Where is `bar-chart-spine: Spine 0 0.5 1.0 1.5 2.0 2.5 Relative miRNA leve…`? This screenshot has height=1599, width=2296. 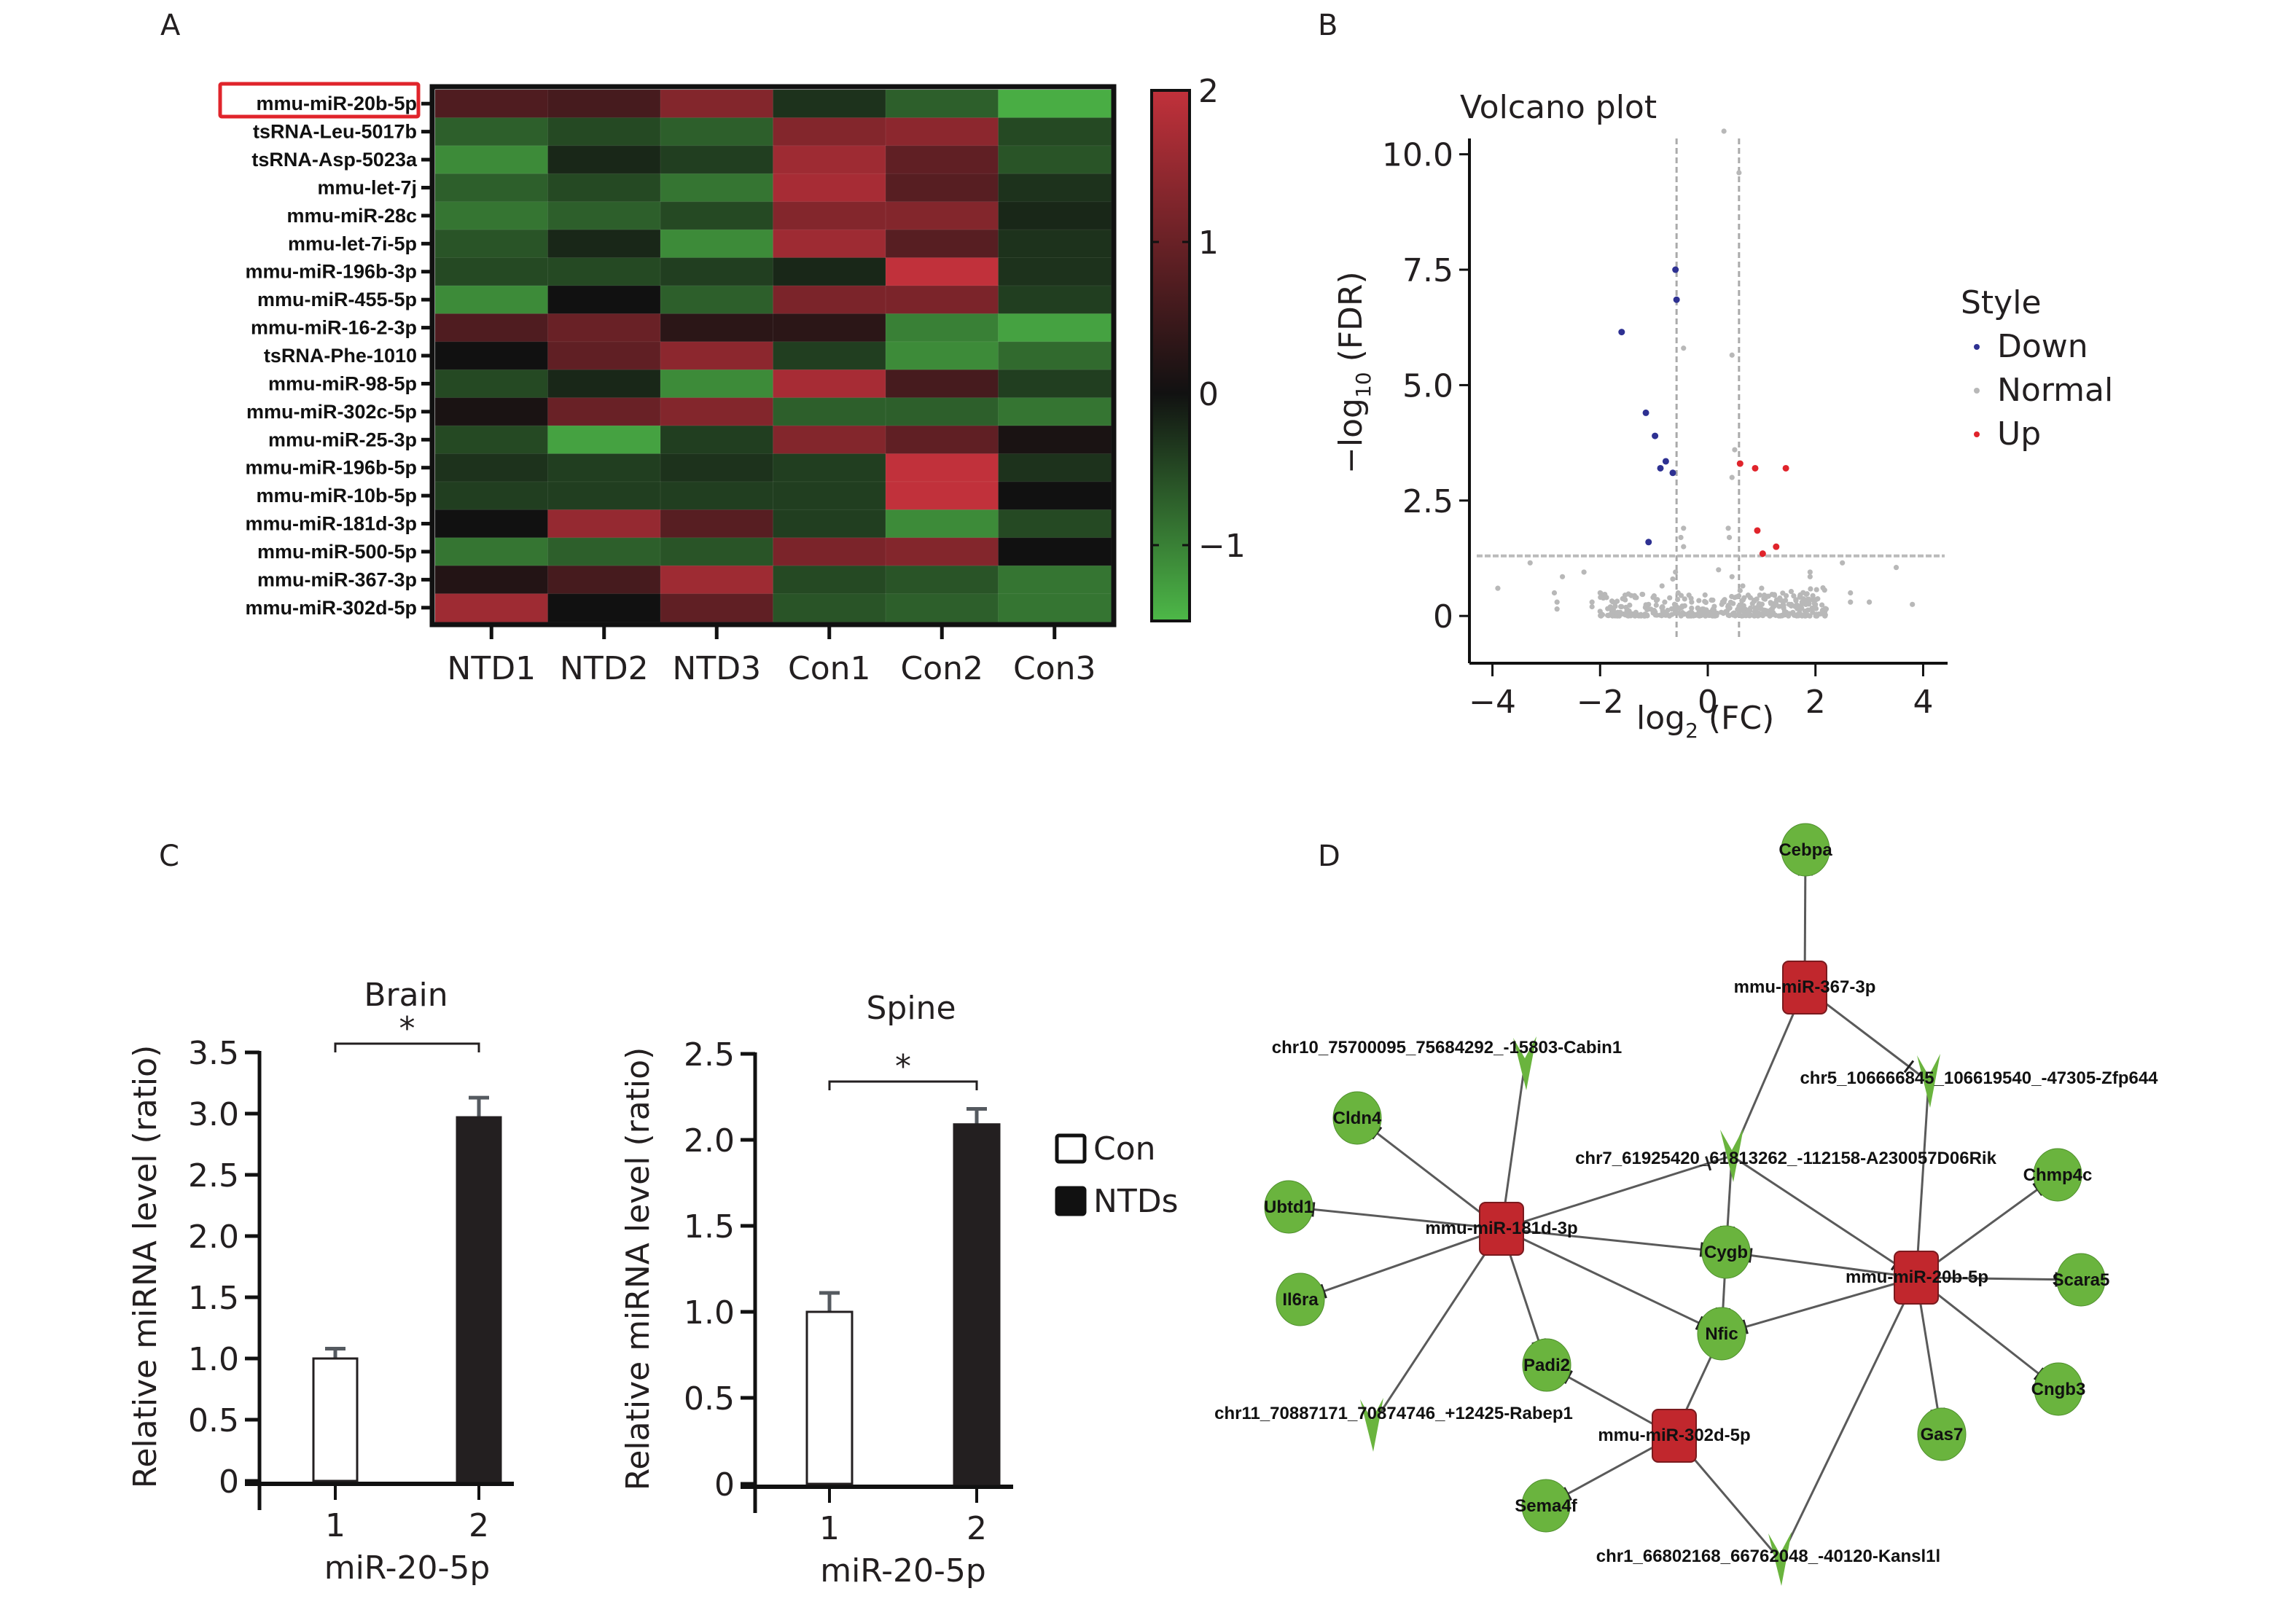
bar-chart-spine: Spine 0 0.5 1.0 1.5 2.0 2.5 Relative miRNA leve… is located at coordinates (817, 1290).